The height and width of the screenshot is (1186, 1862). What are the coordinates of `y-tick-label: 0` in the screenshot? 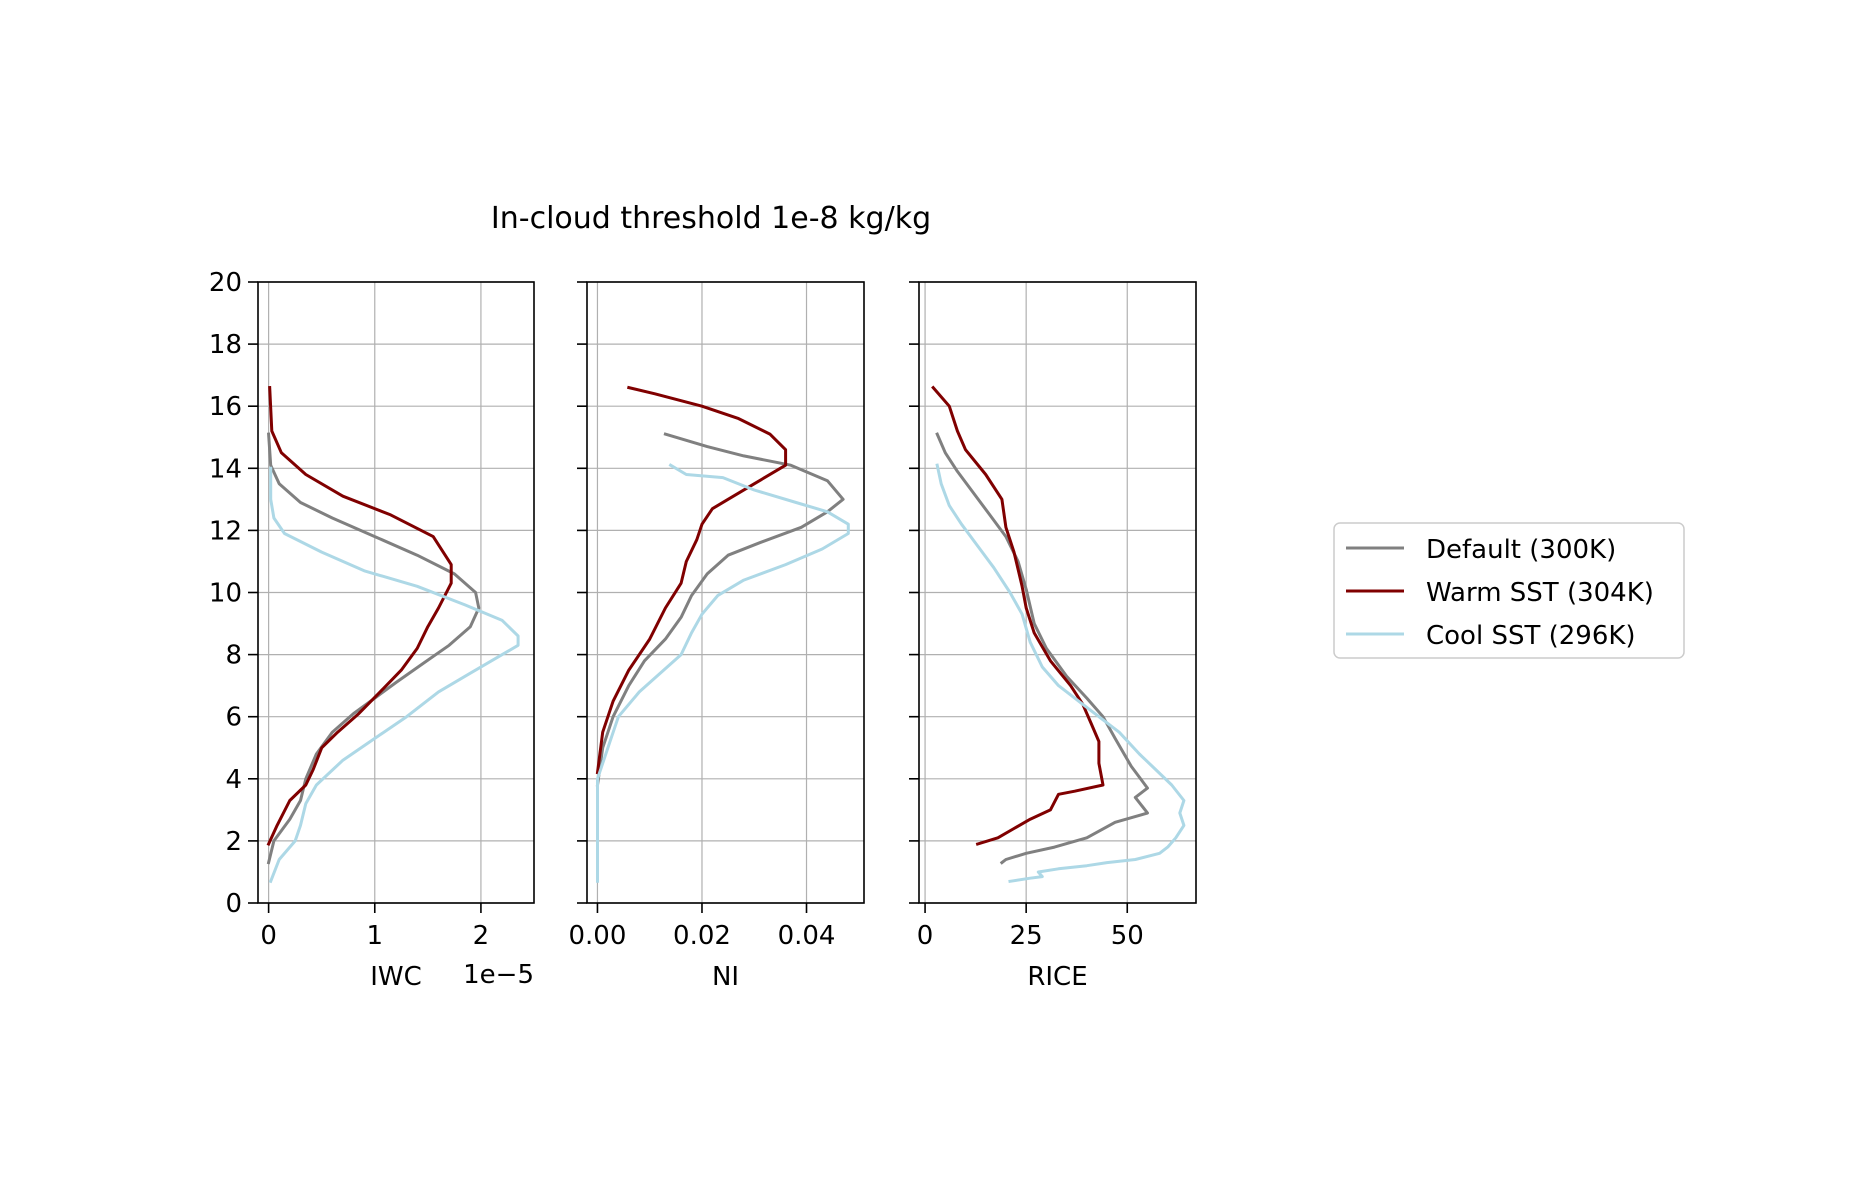 It's located at (233, 904).